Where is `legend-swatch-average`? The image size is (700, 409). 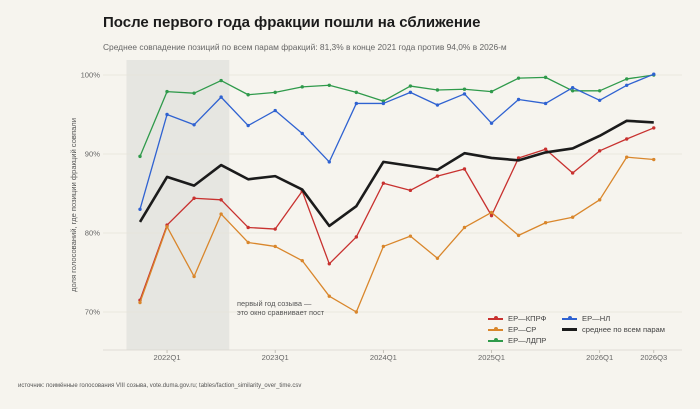
legend-swatch-average is located at coordinates (569, 329).